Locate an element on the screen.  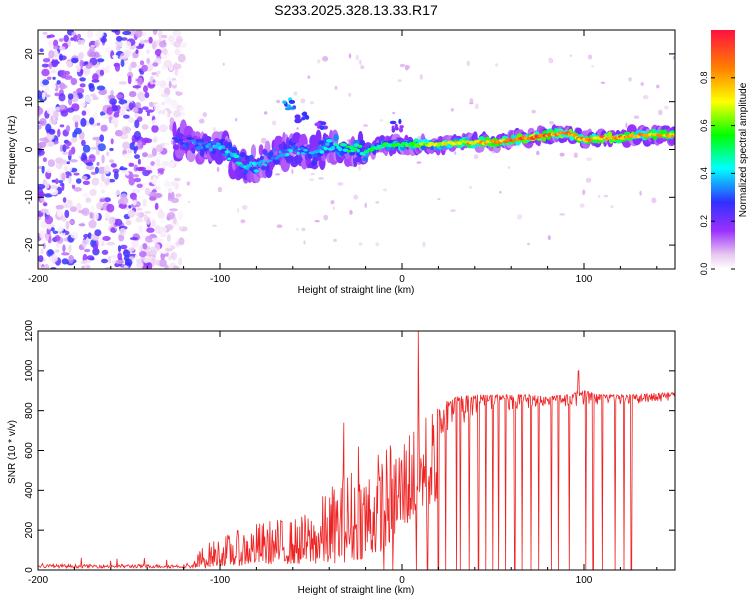
x-tick-label: 100 is located at coordinates (584, 580).